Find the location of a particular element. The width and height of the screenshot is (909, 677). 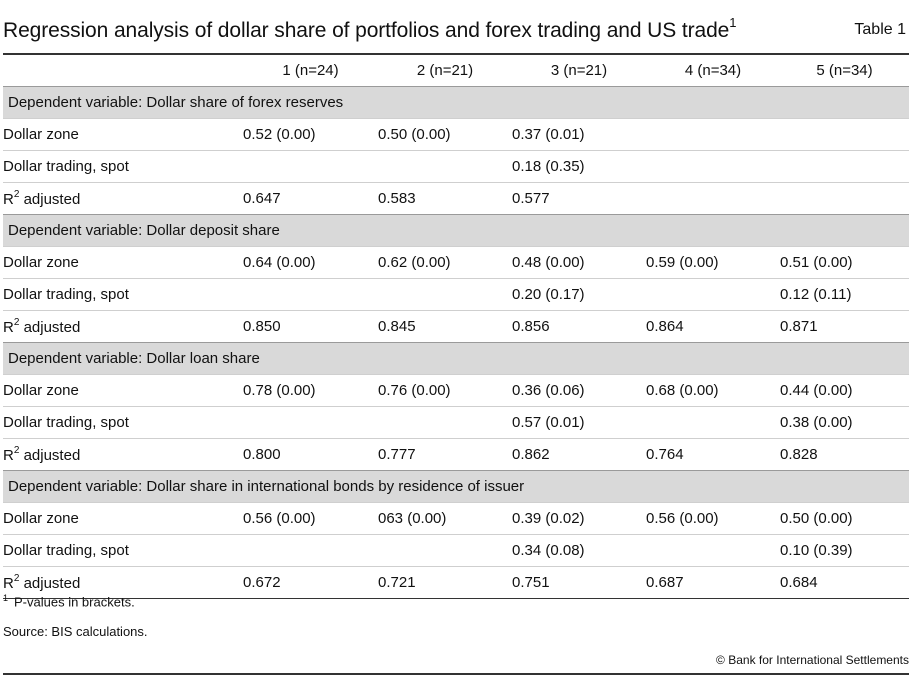

table-cell: 0.800 is located at coordinates (310, 454).